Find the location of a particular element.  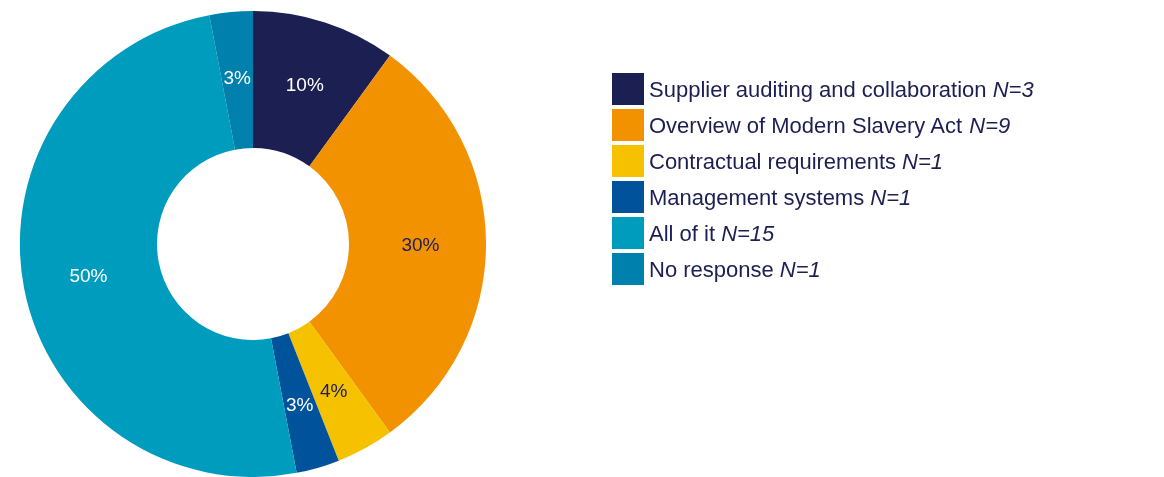

data-label: 30% is located at coordinates (420, 244).